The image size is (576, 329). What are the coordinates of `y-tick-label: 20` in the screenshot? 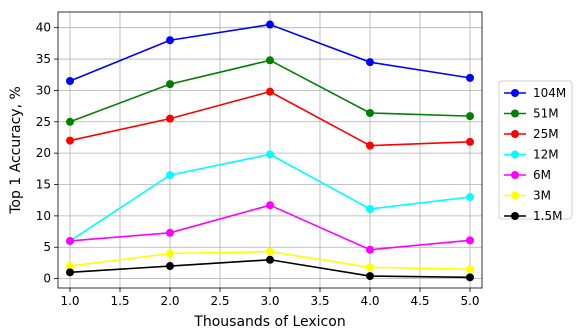 It's located at (43, 153).